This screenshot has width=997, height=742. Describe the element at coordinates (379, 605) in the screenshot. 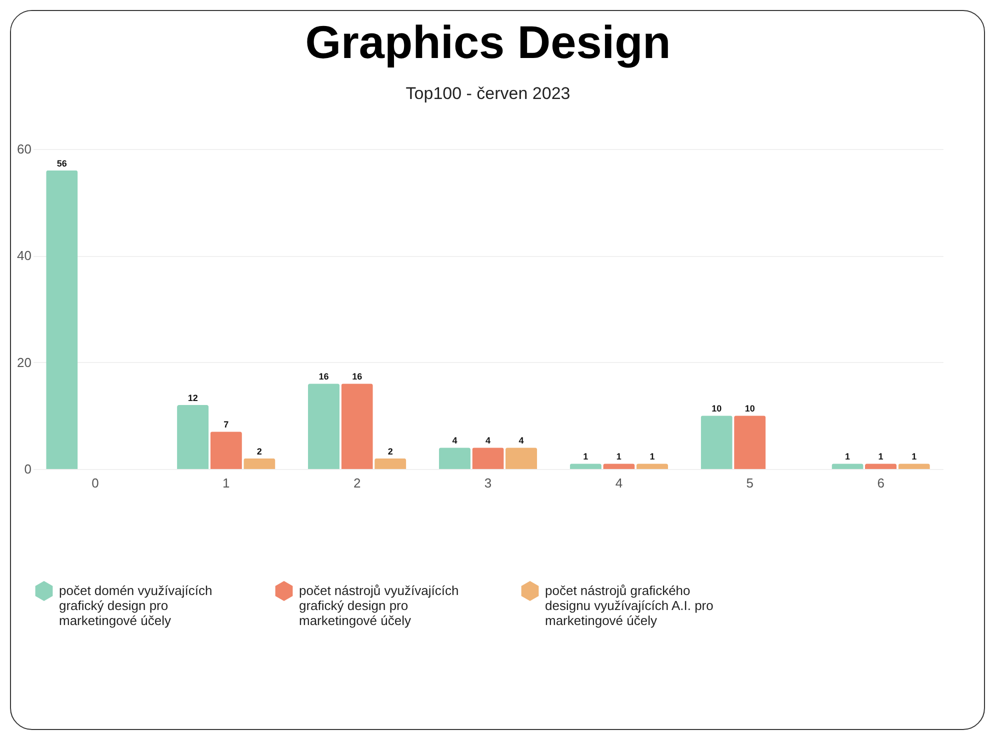

I see `legend-label: počet nástrojů využívajících grafický design pro marketingové účely` at that location.